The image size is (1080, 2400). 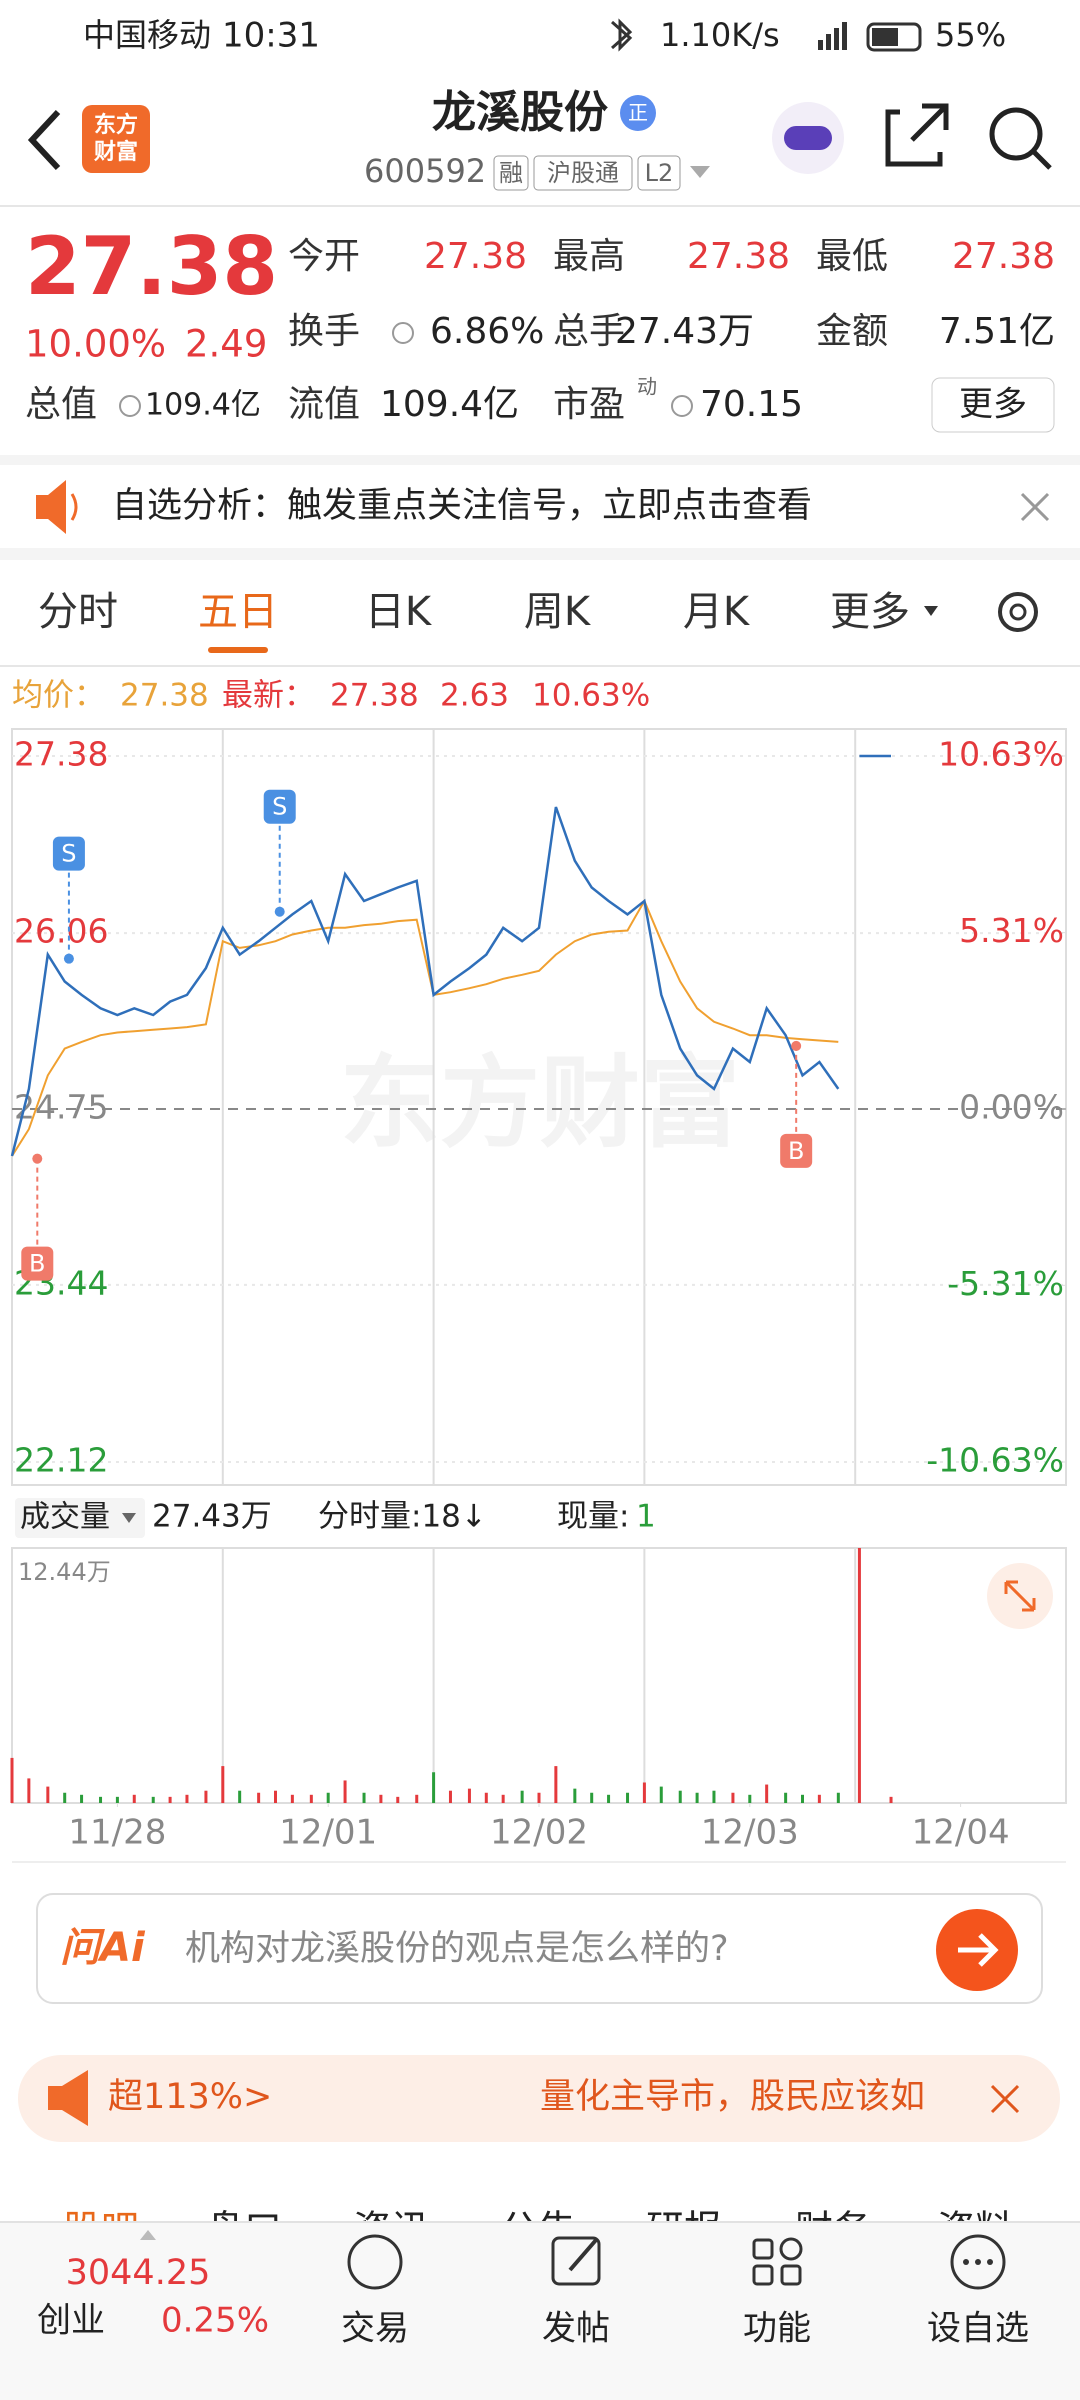 I want to click on ticker-close, so click(x=1005, y=2099).